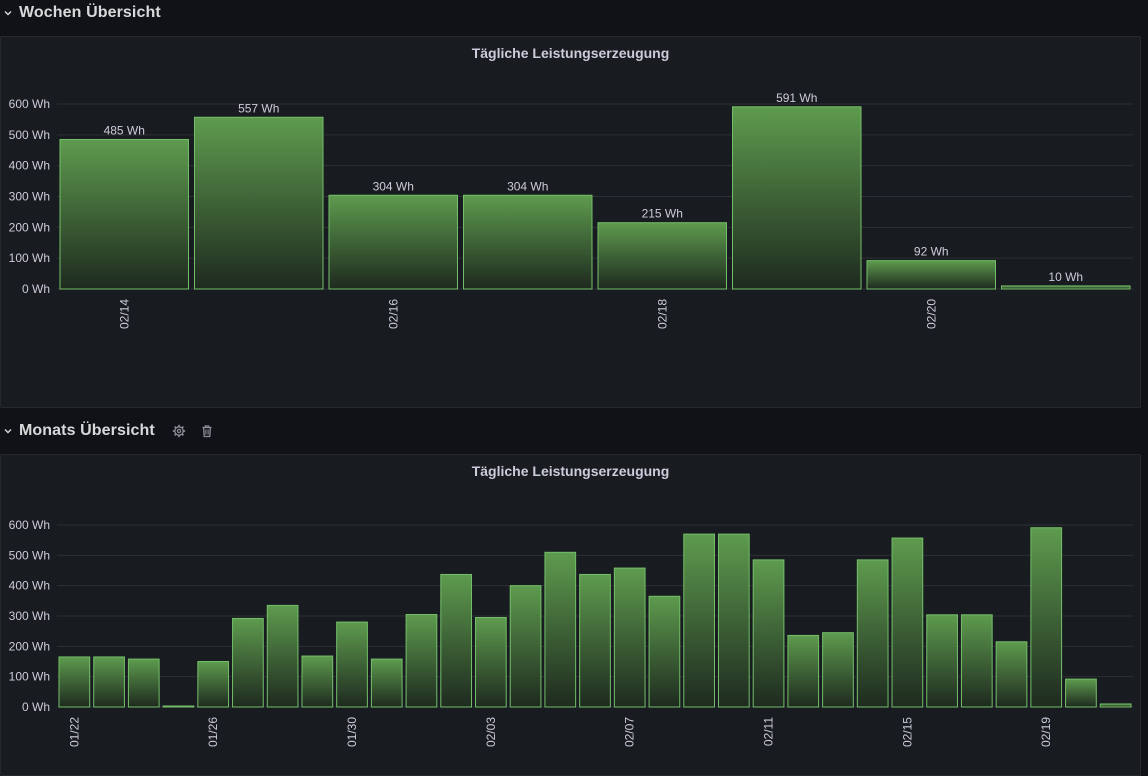 This screenshot has width=1148, height=776. What do you see at coordinates (124, 130) in the screenshot?
I see `bar-data-label: 485 Wh` at bounding box center [124, 130].